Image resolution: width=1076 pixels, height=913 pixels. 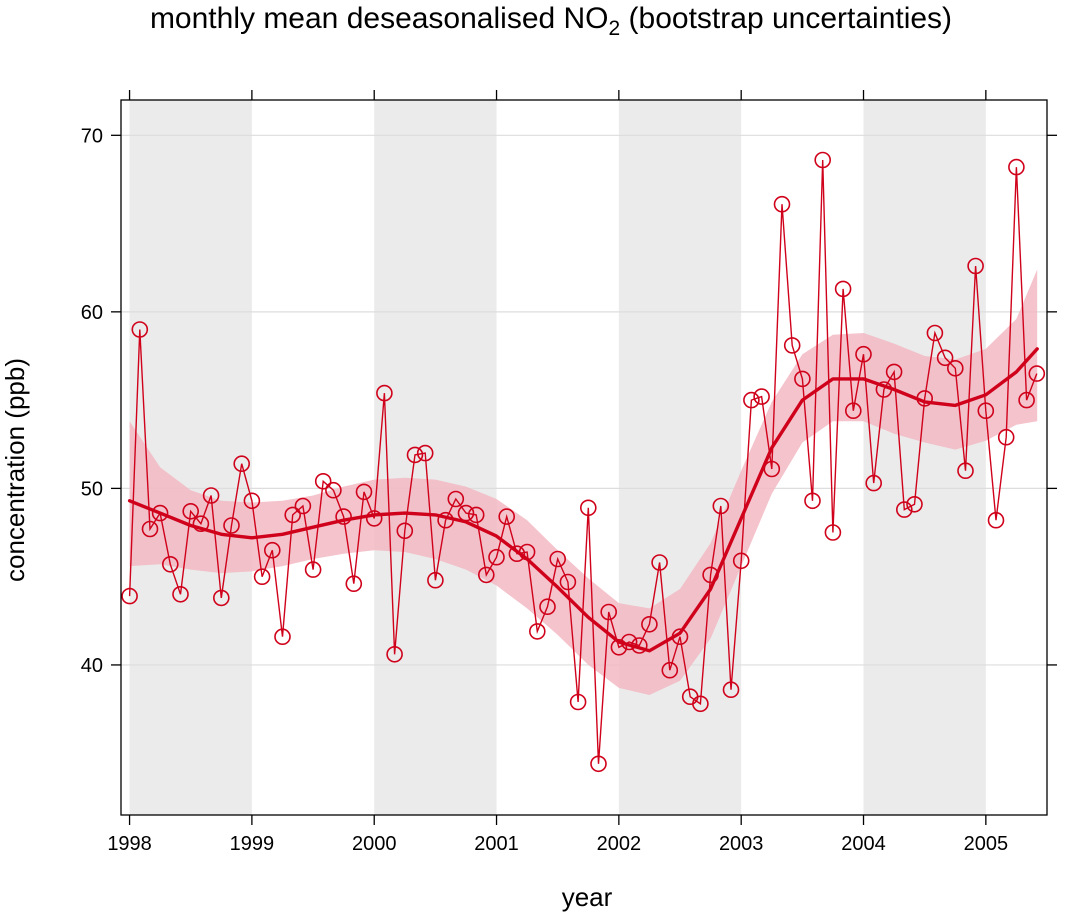 What do you see at coordinates (374, 844) in the screenshot?
I see `x-tick-label: 2000` at bounding box center [374, 844].